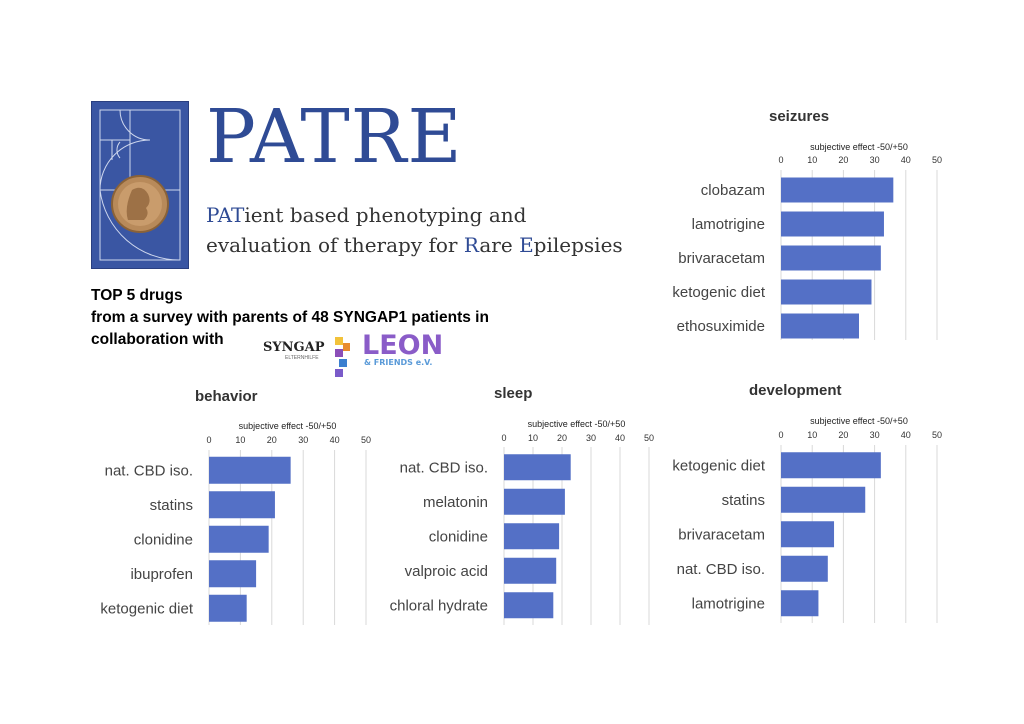 Image resolution: width=1024 pixels, height=724 pixels. Describe the element at coordinates (385, 215) in the screenshot. I see `brand-subtitle-text: ient based phenotyping and` at that location.